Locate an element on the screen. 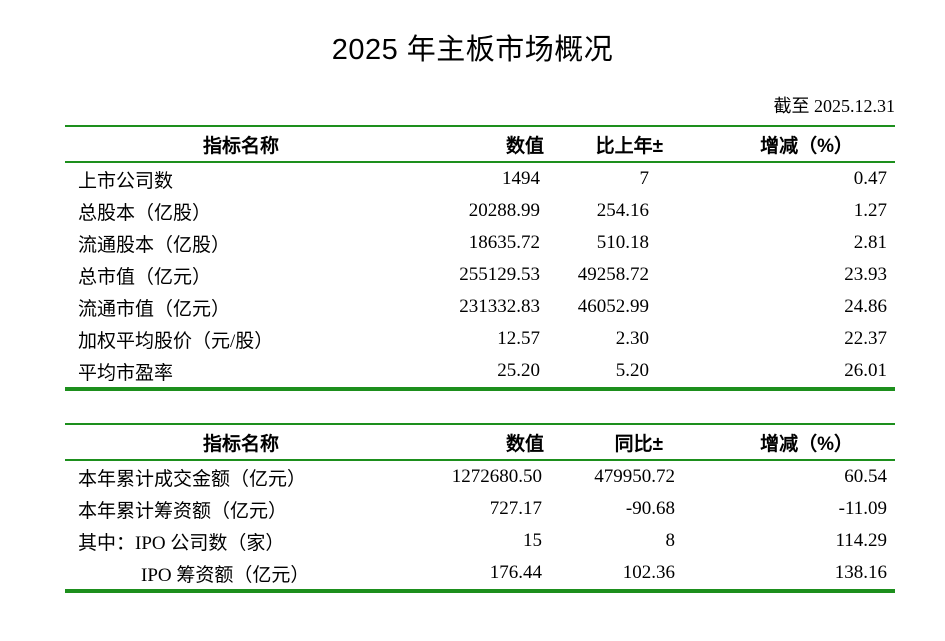 The image size is (945, 641). value-cell: 727.17 is located at coordinates (515, 508).